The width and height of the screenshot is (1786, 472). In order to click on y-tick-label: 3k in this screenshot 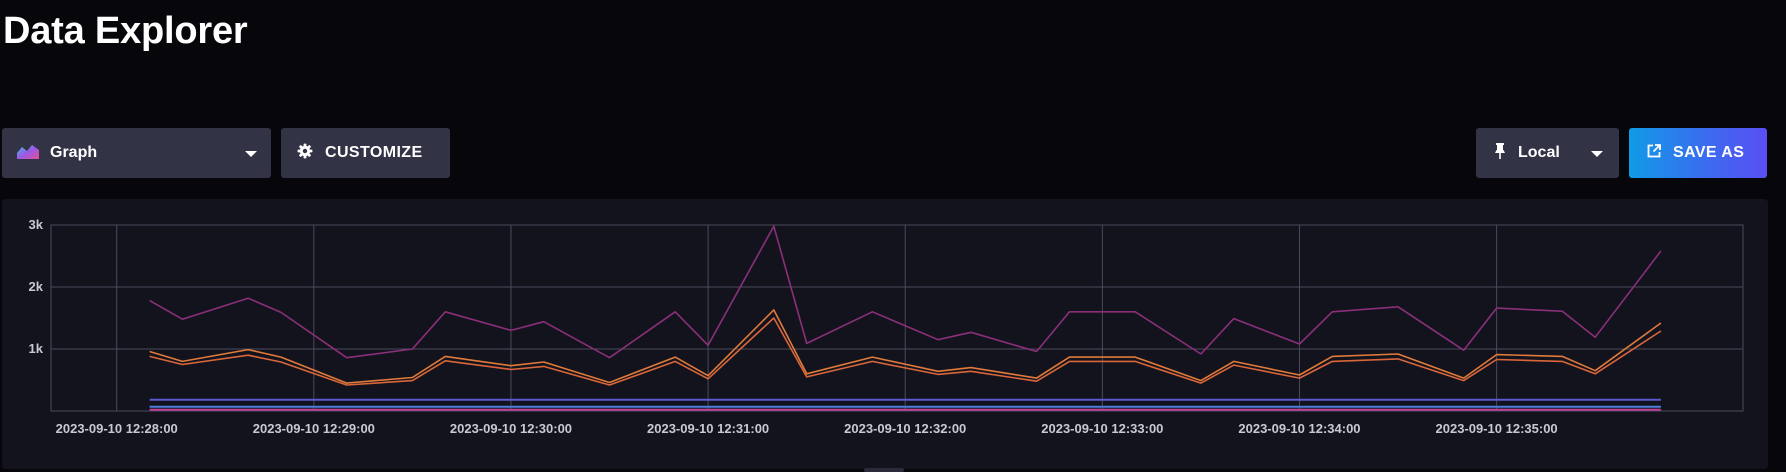, I will do `click(36, 224)`.